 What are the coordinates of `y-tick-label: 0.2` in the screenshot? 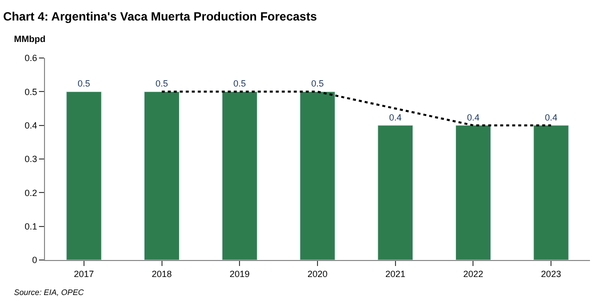 It's located at (31, 193).